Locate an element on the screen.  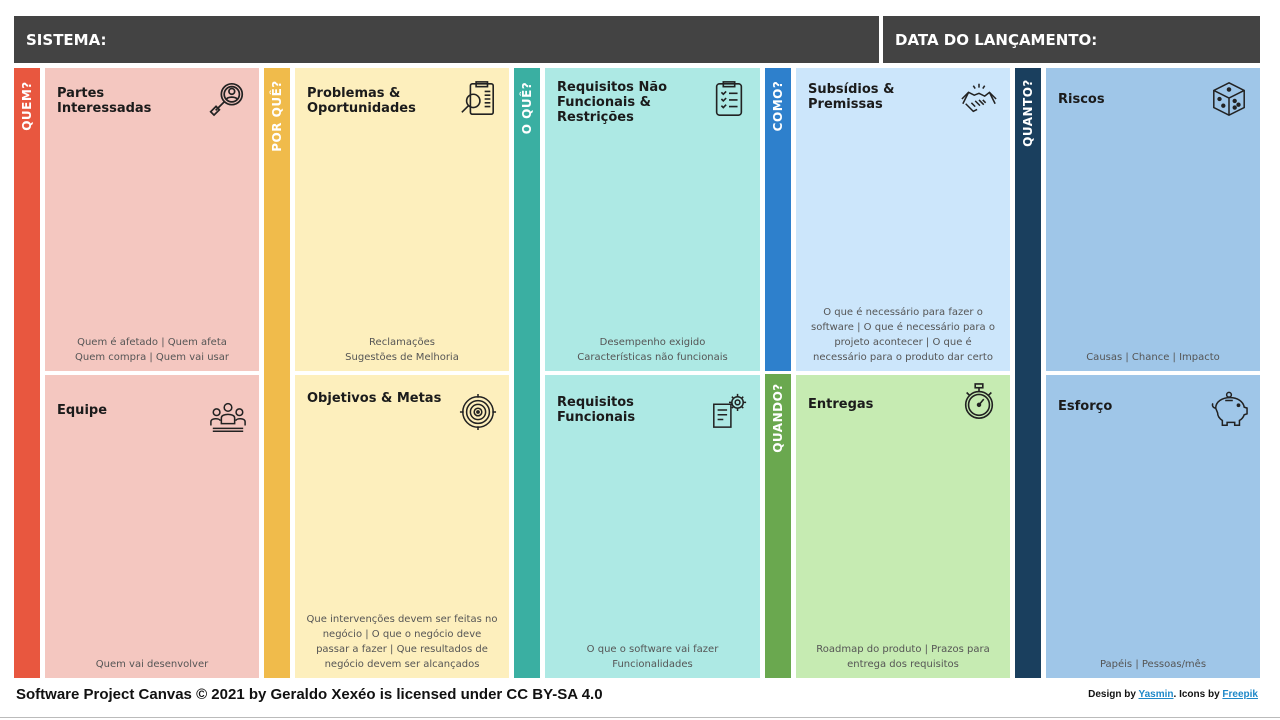
problemas-title: Problemas & Oportunidades is located at coordinates (361, 101).